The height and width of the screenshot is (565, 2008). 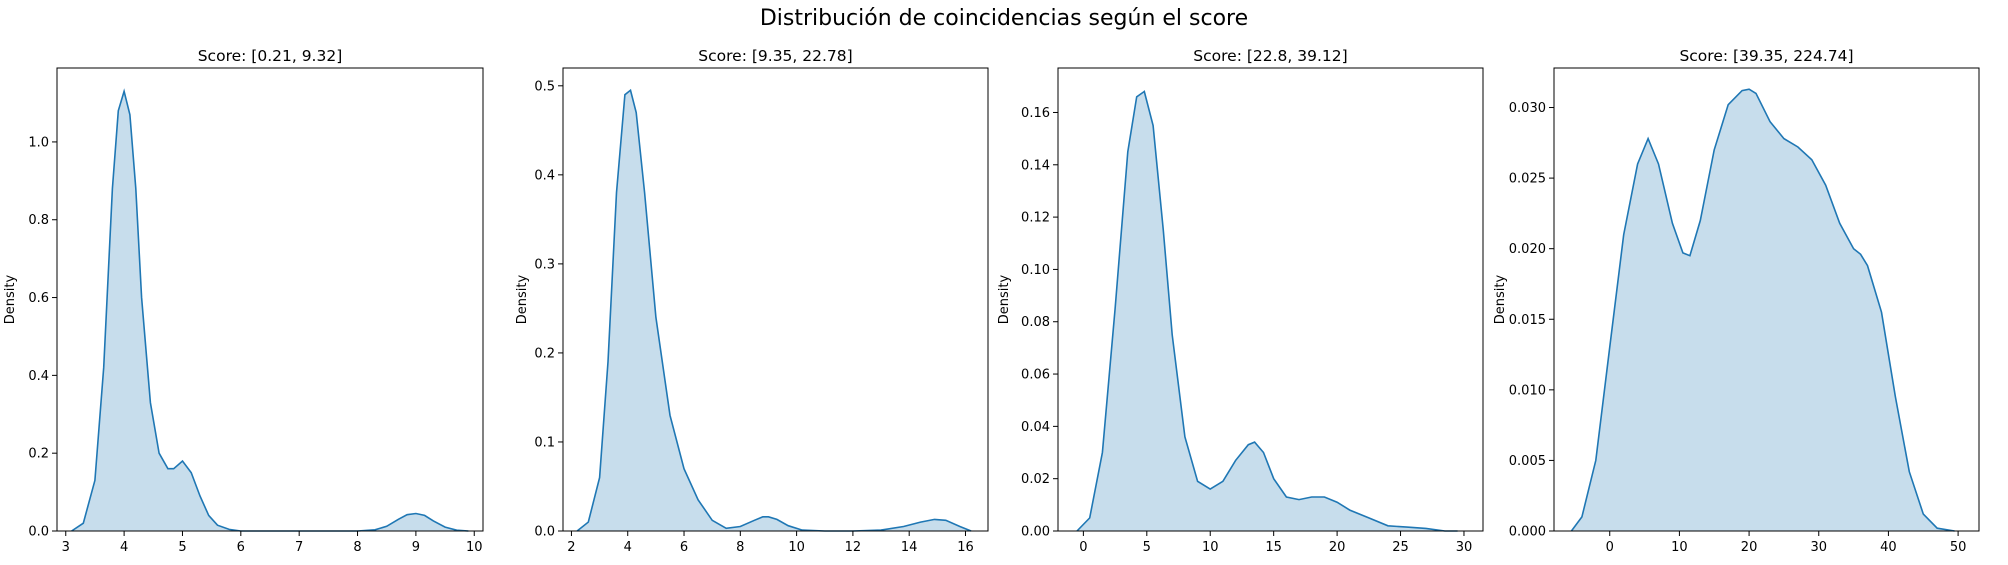 I want to click on x-tick-label: 14, so click(x=909, y=547).